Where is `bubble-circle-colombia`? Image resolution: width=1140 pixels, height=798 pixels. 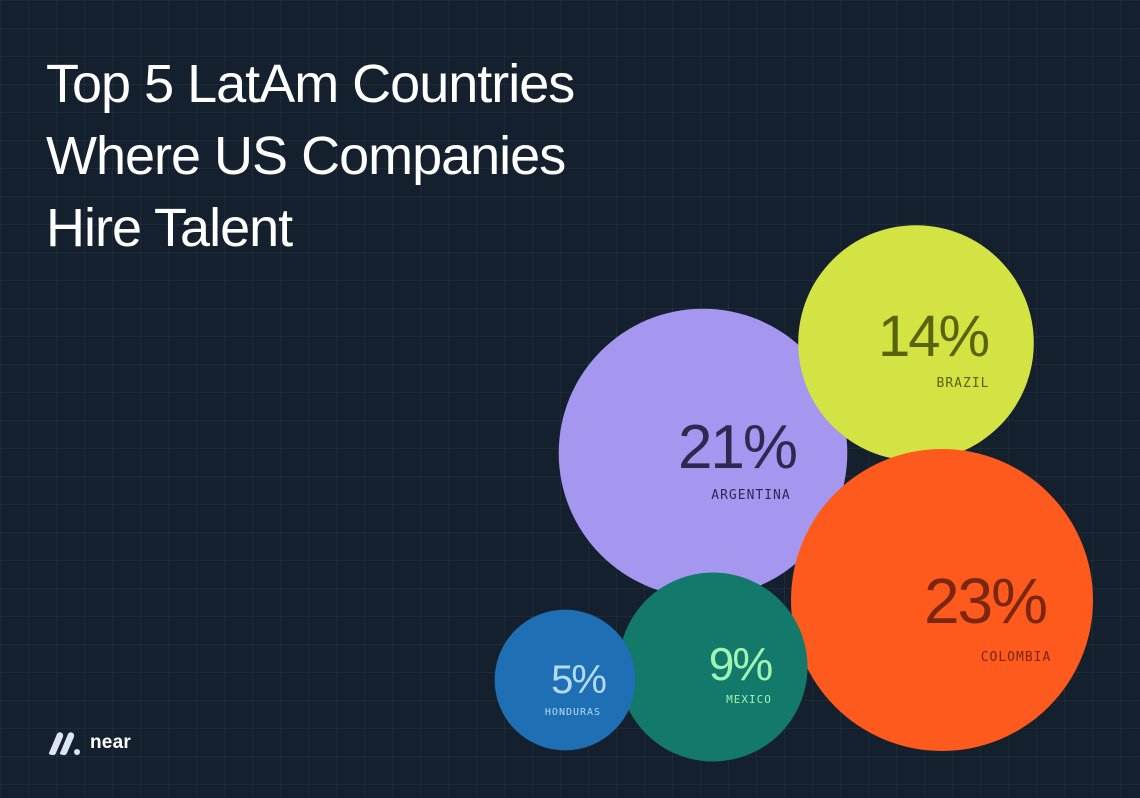 bubble-circle-colombia is located at coordinates (942, 600).